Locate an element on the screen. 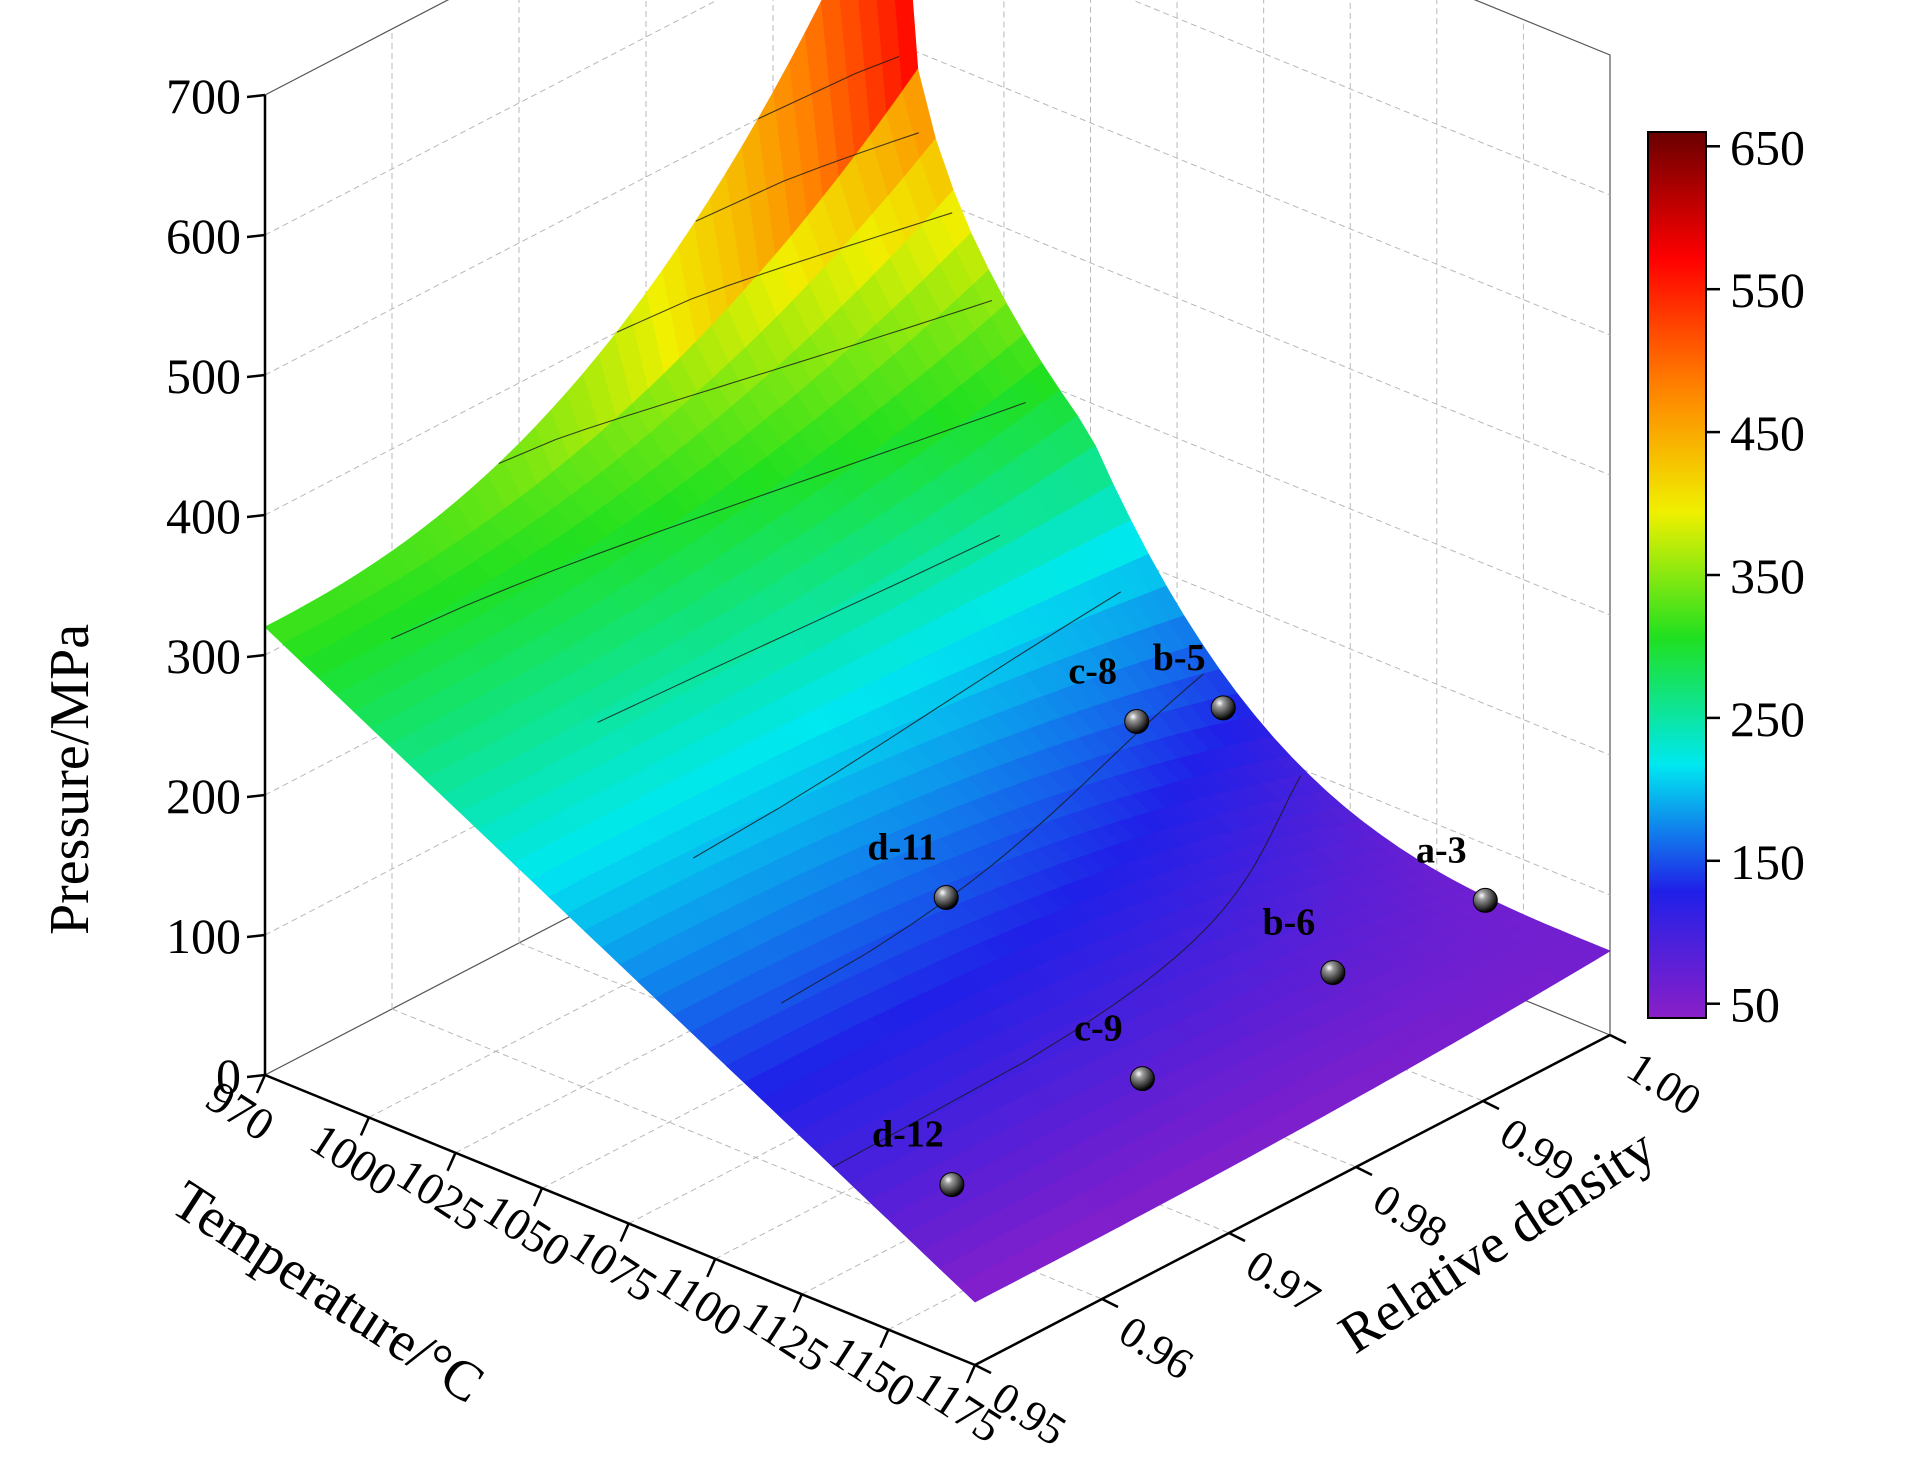 Image resolution: width=1914 pixels, height=1468 pixels. colorbar-tick-label: 650 is located at coordinates (1767, 147).